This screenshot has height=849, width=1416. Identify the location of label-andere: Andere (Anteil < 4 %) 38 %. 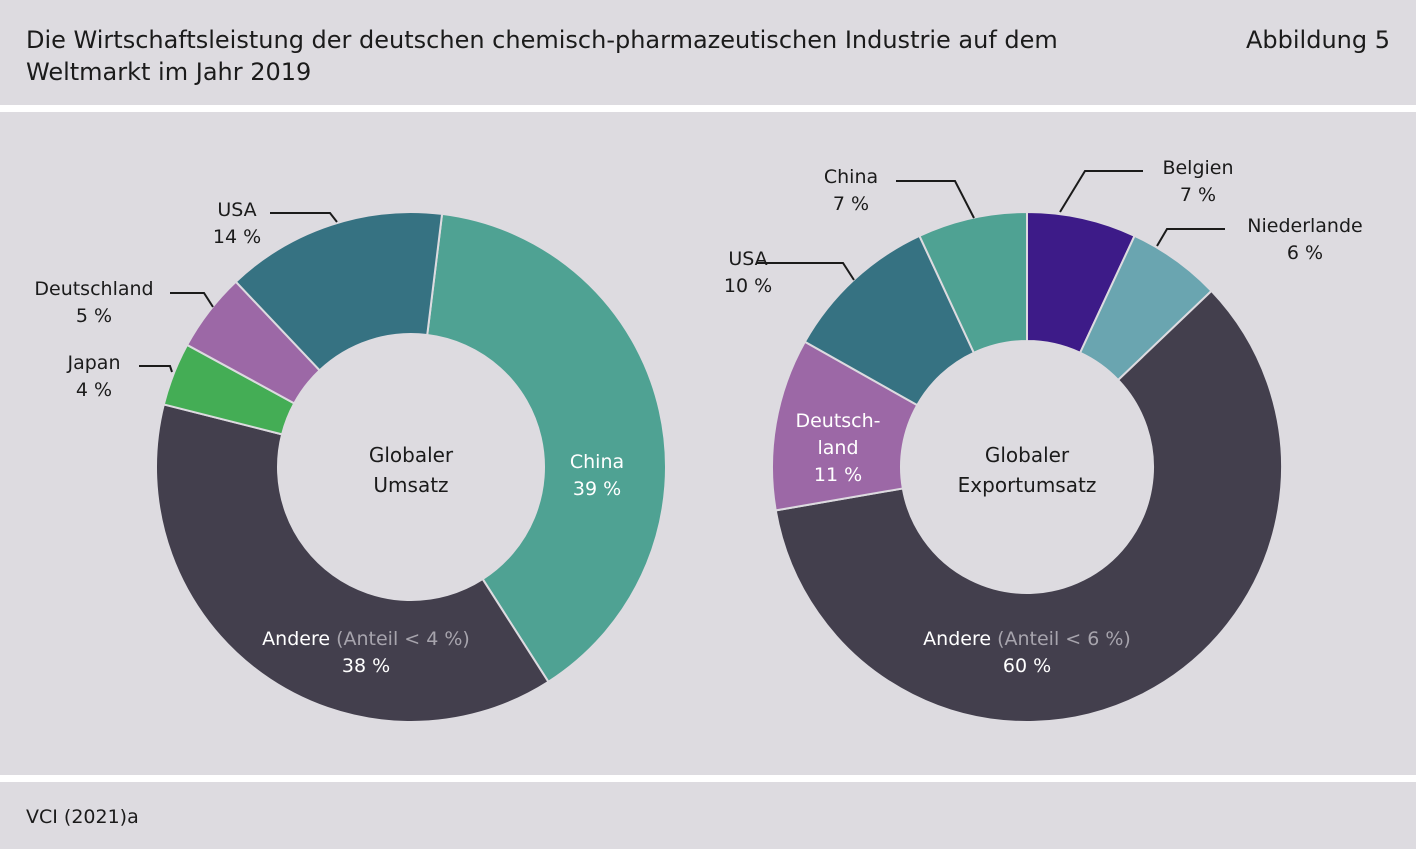
(366, 652).